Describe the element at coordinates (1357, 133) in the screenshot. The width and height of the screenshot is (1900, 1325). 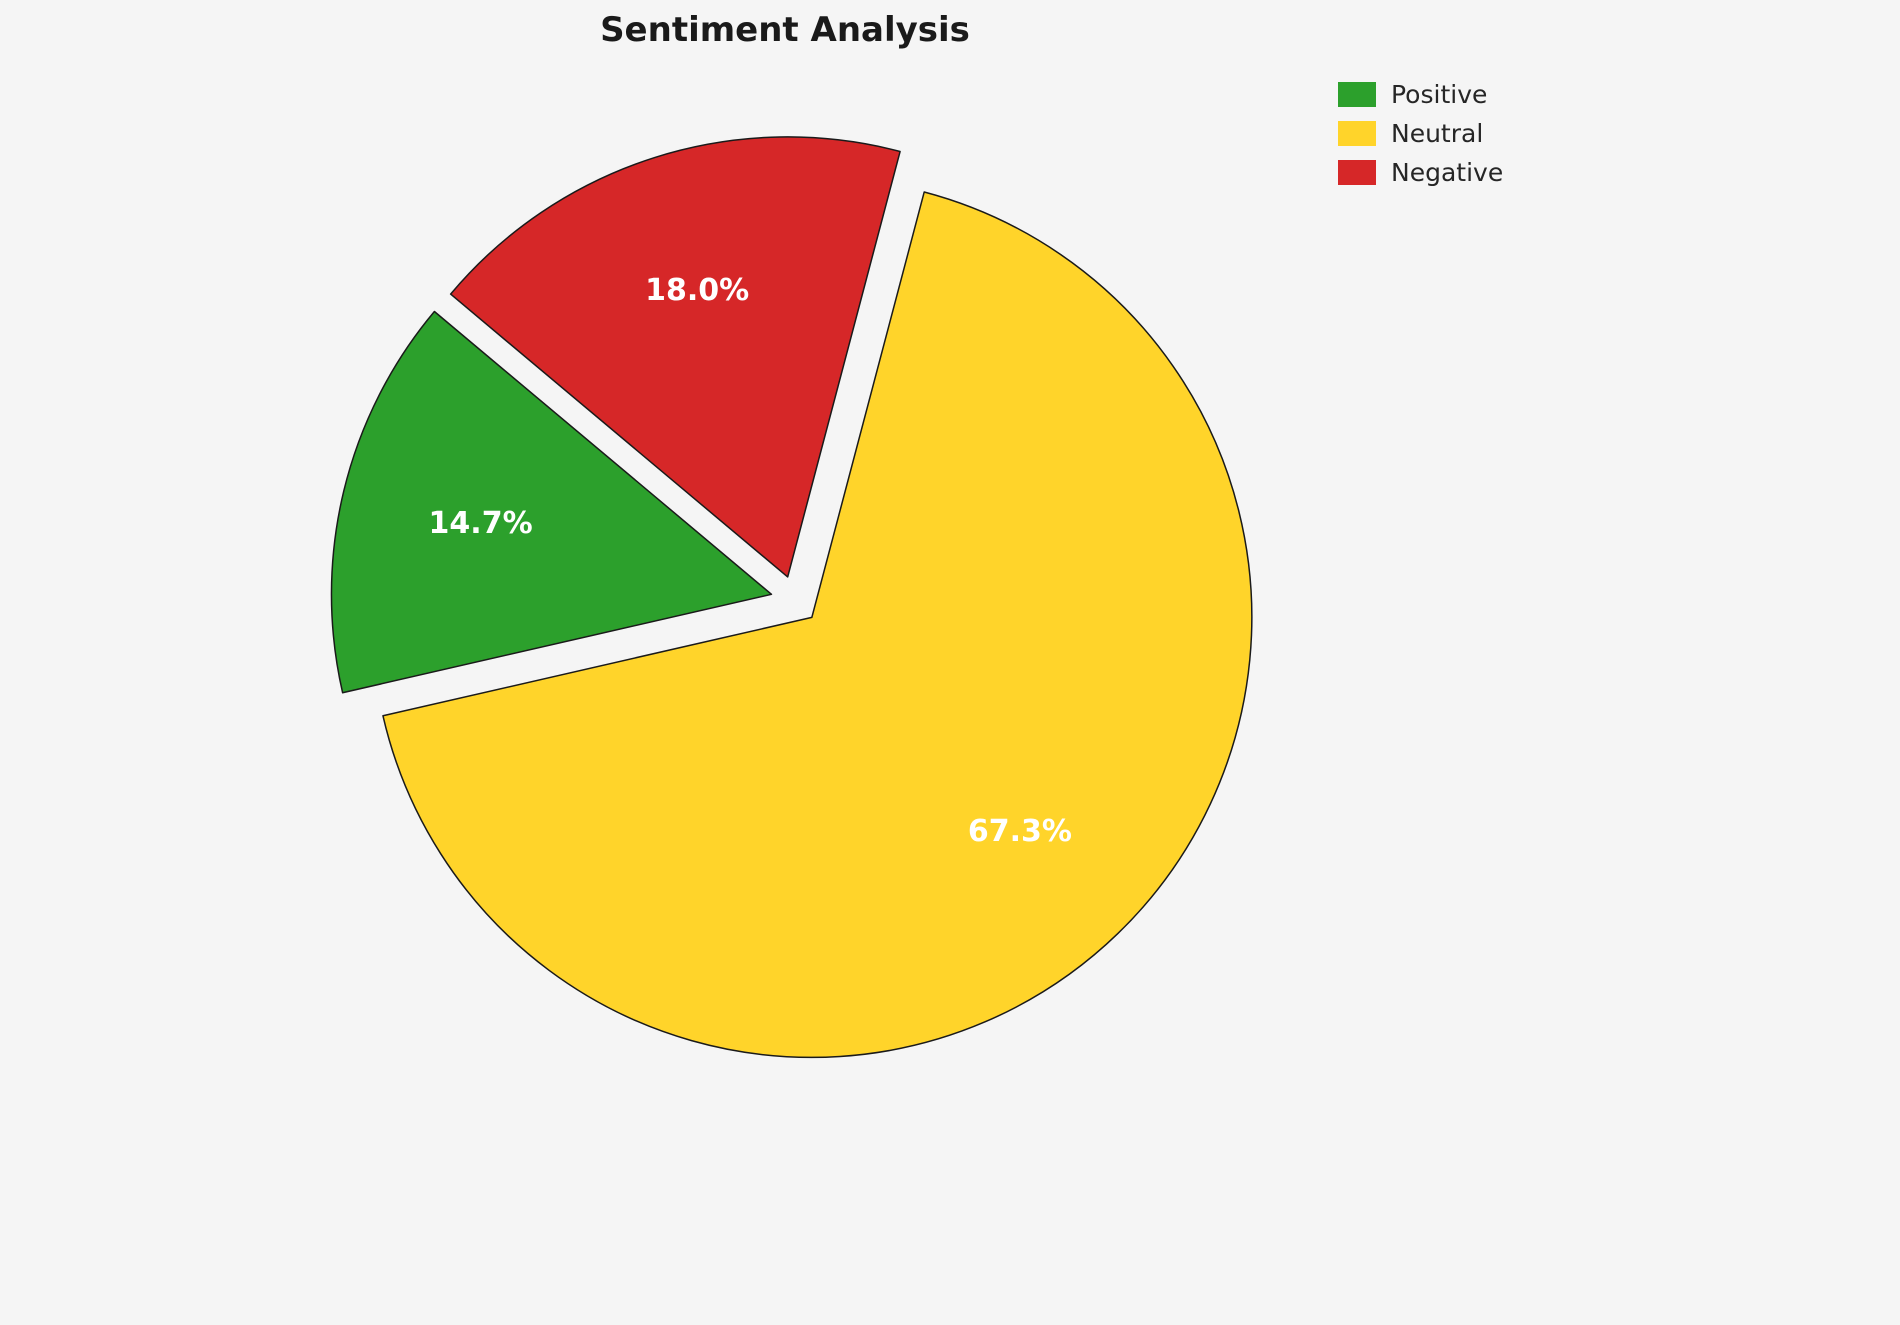
I see `legend-swatch-neutral` at that location.